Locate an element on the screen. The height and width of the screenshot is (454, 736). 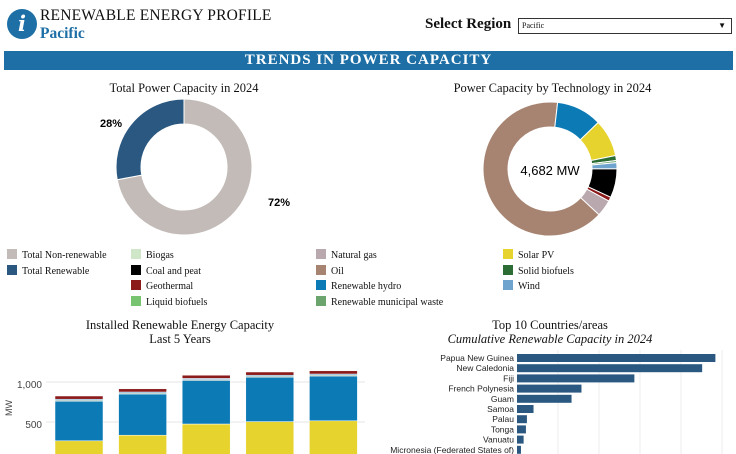
legend-item-wind: Wind is located at coordinates (521, 287).